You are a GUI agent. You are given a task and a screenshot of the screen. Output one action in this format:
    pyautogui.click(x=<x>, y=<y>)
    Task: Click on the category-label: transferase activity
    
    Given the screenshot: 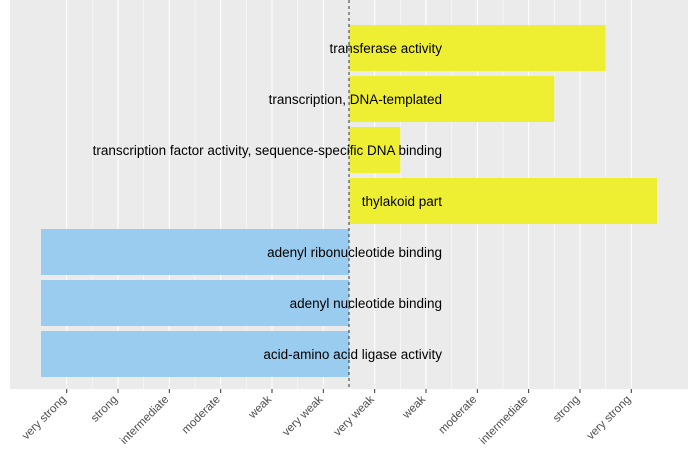 What is the action you would take?
    pyautogui.click(x=385, y=48)
    